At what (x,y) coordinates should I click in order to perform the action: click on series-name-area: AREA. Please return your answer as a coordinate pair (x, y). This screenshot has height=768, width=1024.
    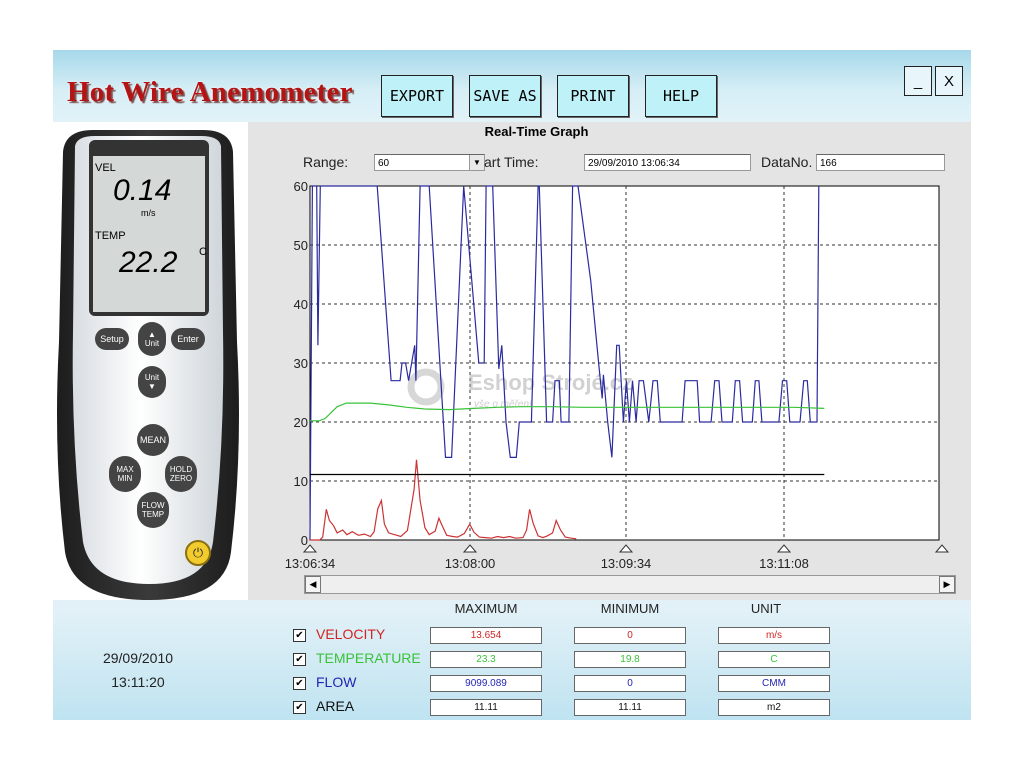
    Looking at the image, I should click on (335, 706).